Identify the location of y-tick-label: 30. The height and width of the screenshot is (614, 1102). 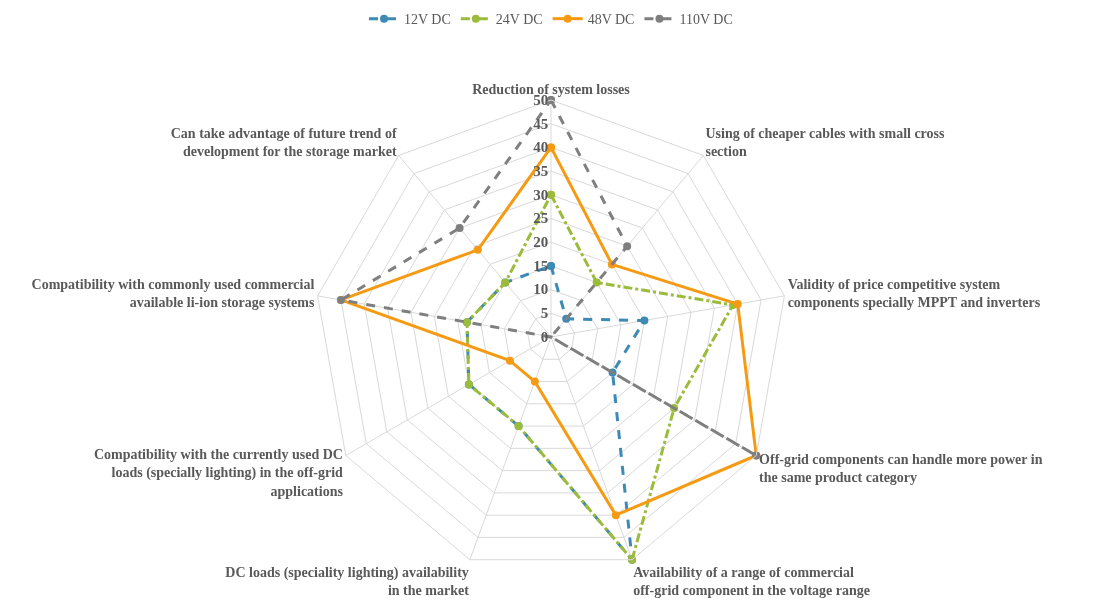
(541, 194).